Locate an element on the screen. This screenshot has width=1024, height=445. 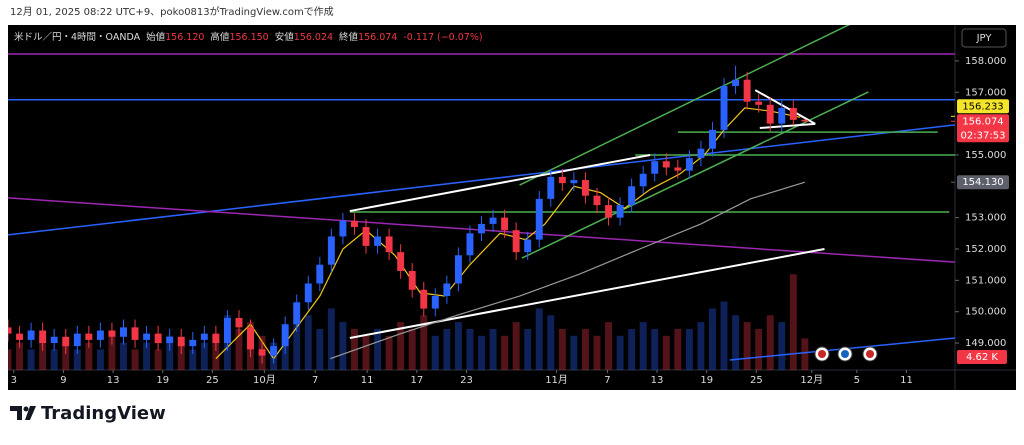
x-tick-label: 12月 is located at coordinates (811, 380).